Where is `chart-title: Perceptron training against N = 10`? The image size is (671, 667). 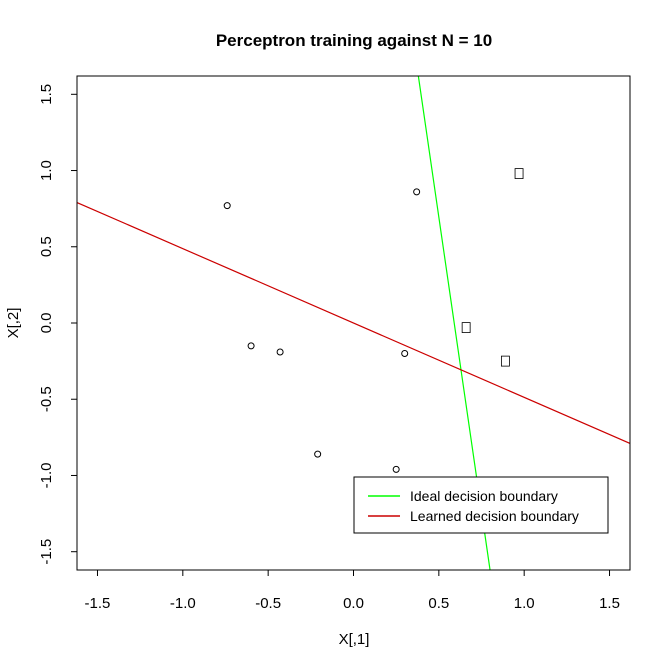
chart-title: Perceptron training against N = 10 is located at coordinates (354, 40).